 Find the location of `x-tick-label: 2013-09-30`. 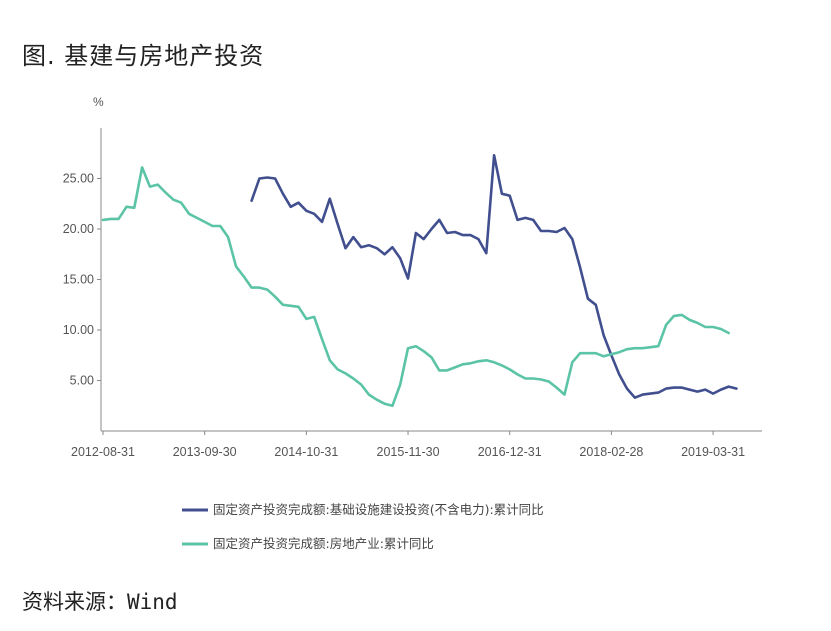

x-tick-label: 2013-09-30 is located at coordinates (205, 452).